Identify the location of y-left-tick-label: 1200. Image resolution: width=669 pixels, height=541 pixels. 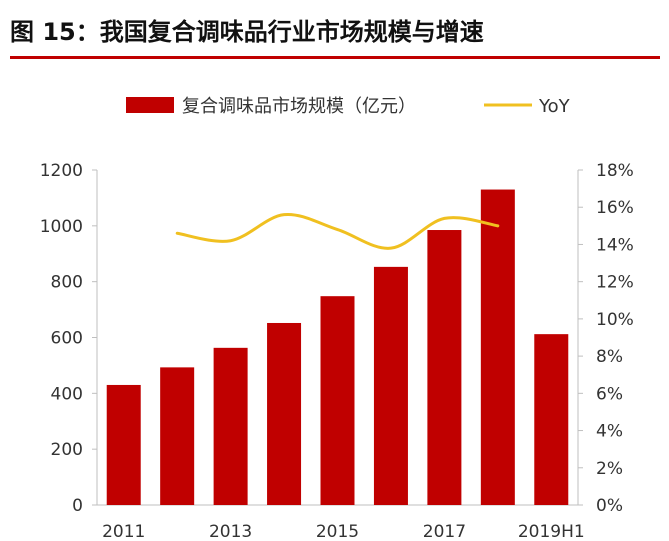
(61, 171).